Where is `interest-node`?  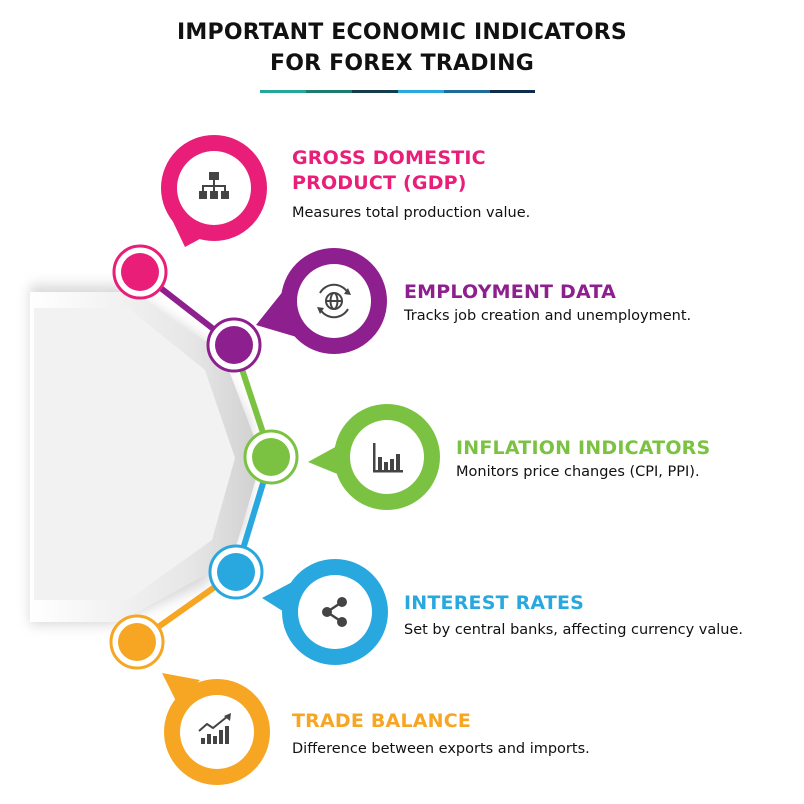 interest-node is located at coordinates (236, 572).